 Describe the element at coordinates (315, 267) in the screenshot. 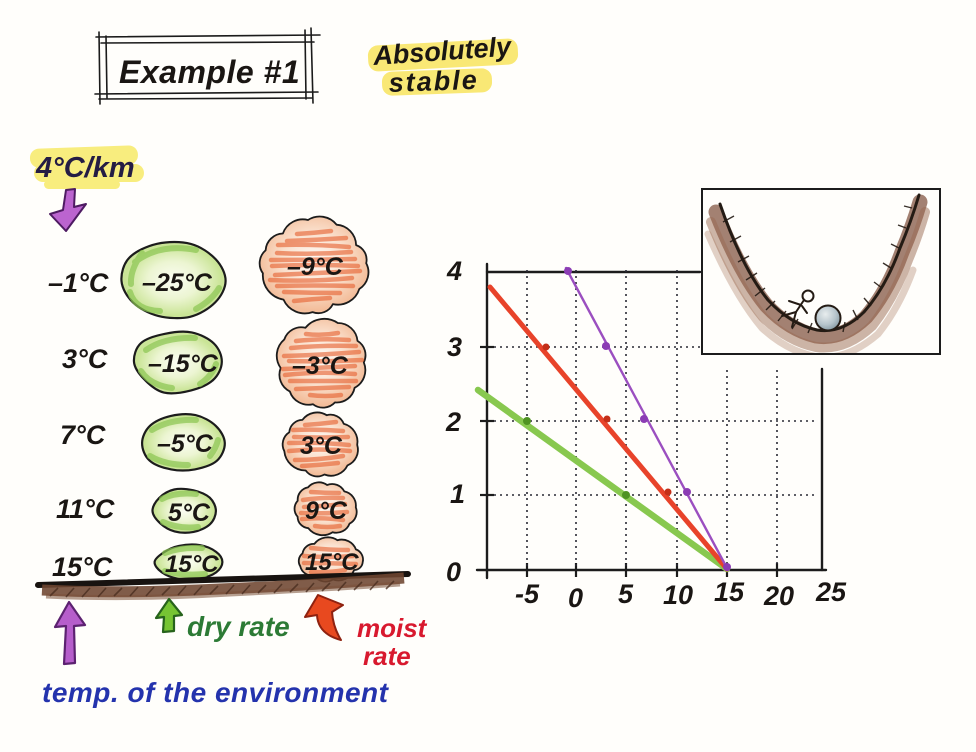

I see `svg-text: –9°C` at that location.